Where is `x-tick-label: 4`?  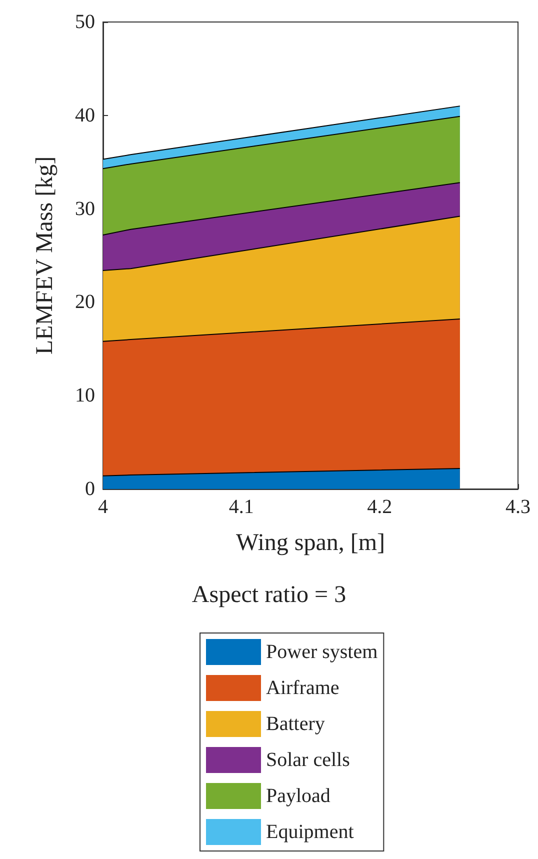 x-tick-label: 4 is located at coordinates (103, 507).